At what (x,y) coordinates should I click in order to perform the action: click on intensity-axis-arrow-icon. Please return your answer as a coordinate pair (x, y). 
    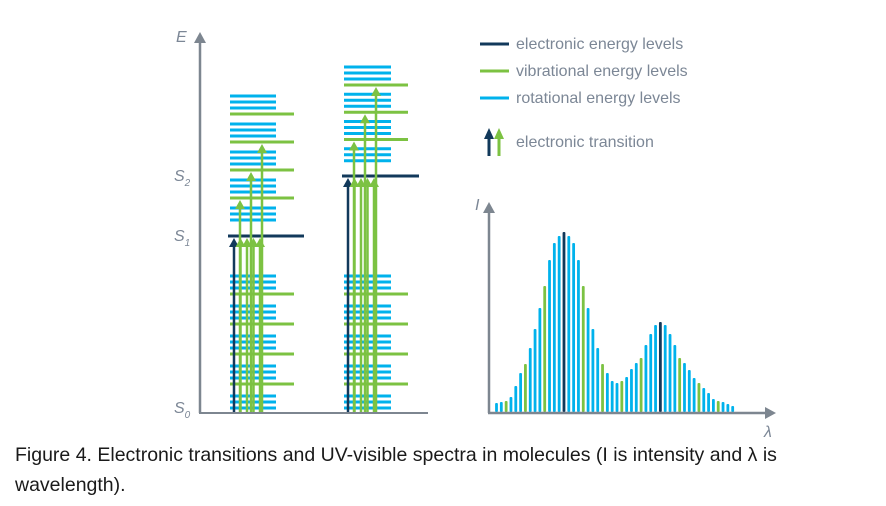
    Looking at the image, I should click on (489, 207).